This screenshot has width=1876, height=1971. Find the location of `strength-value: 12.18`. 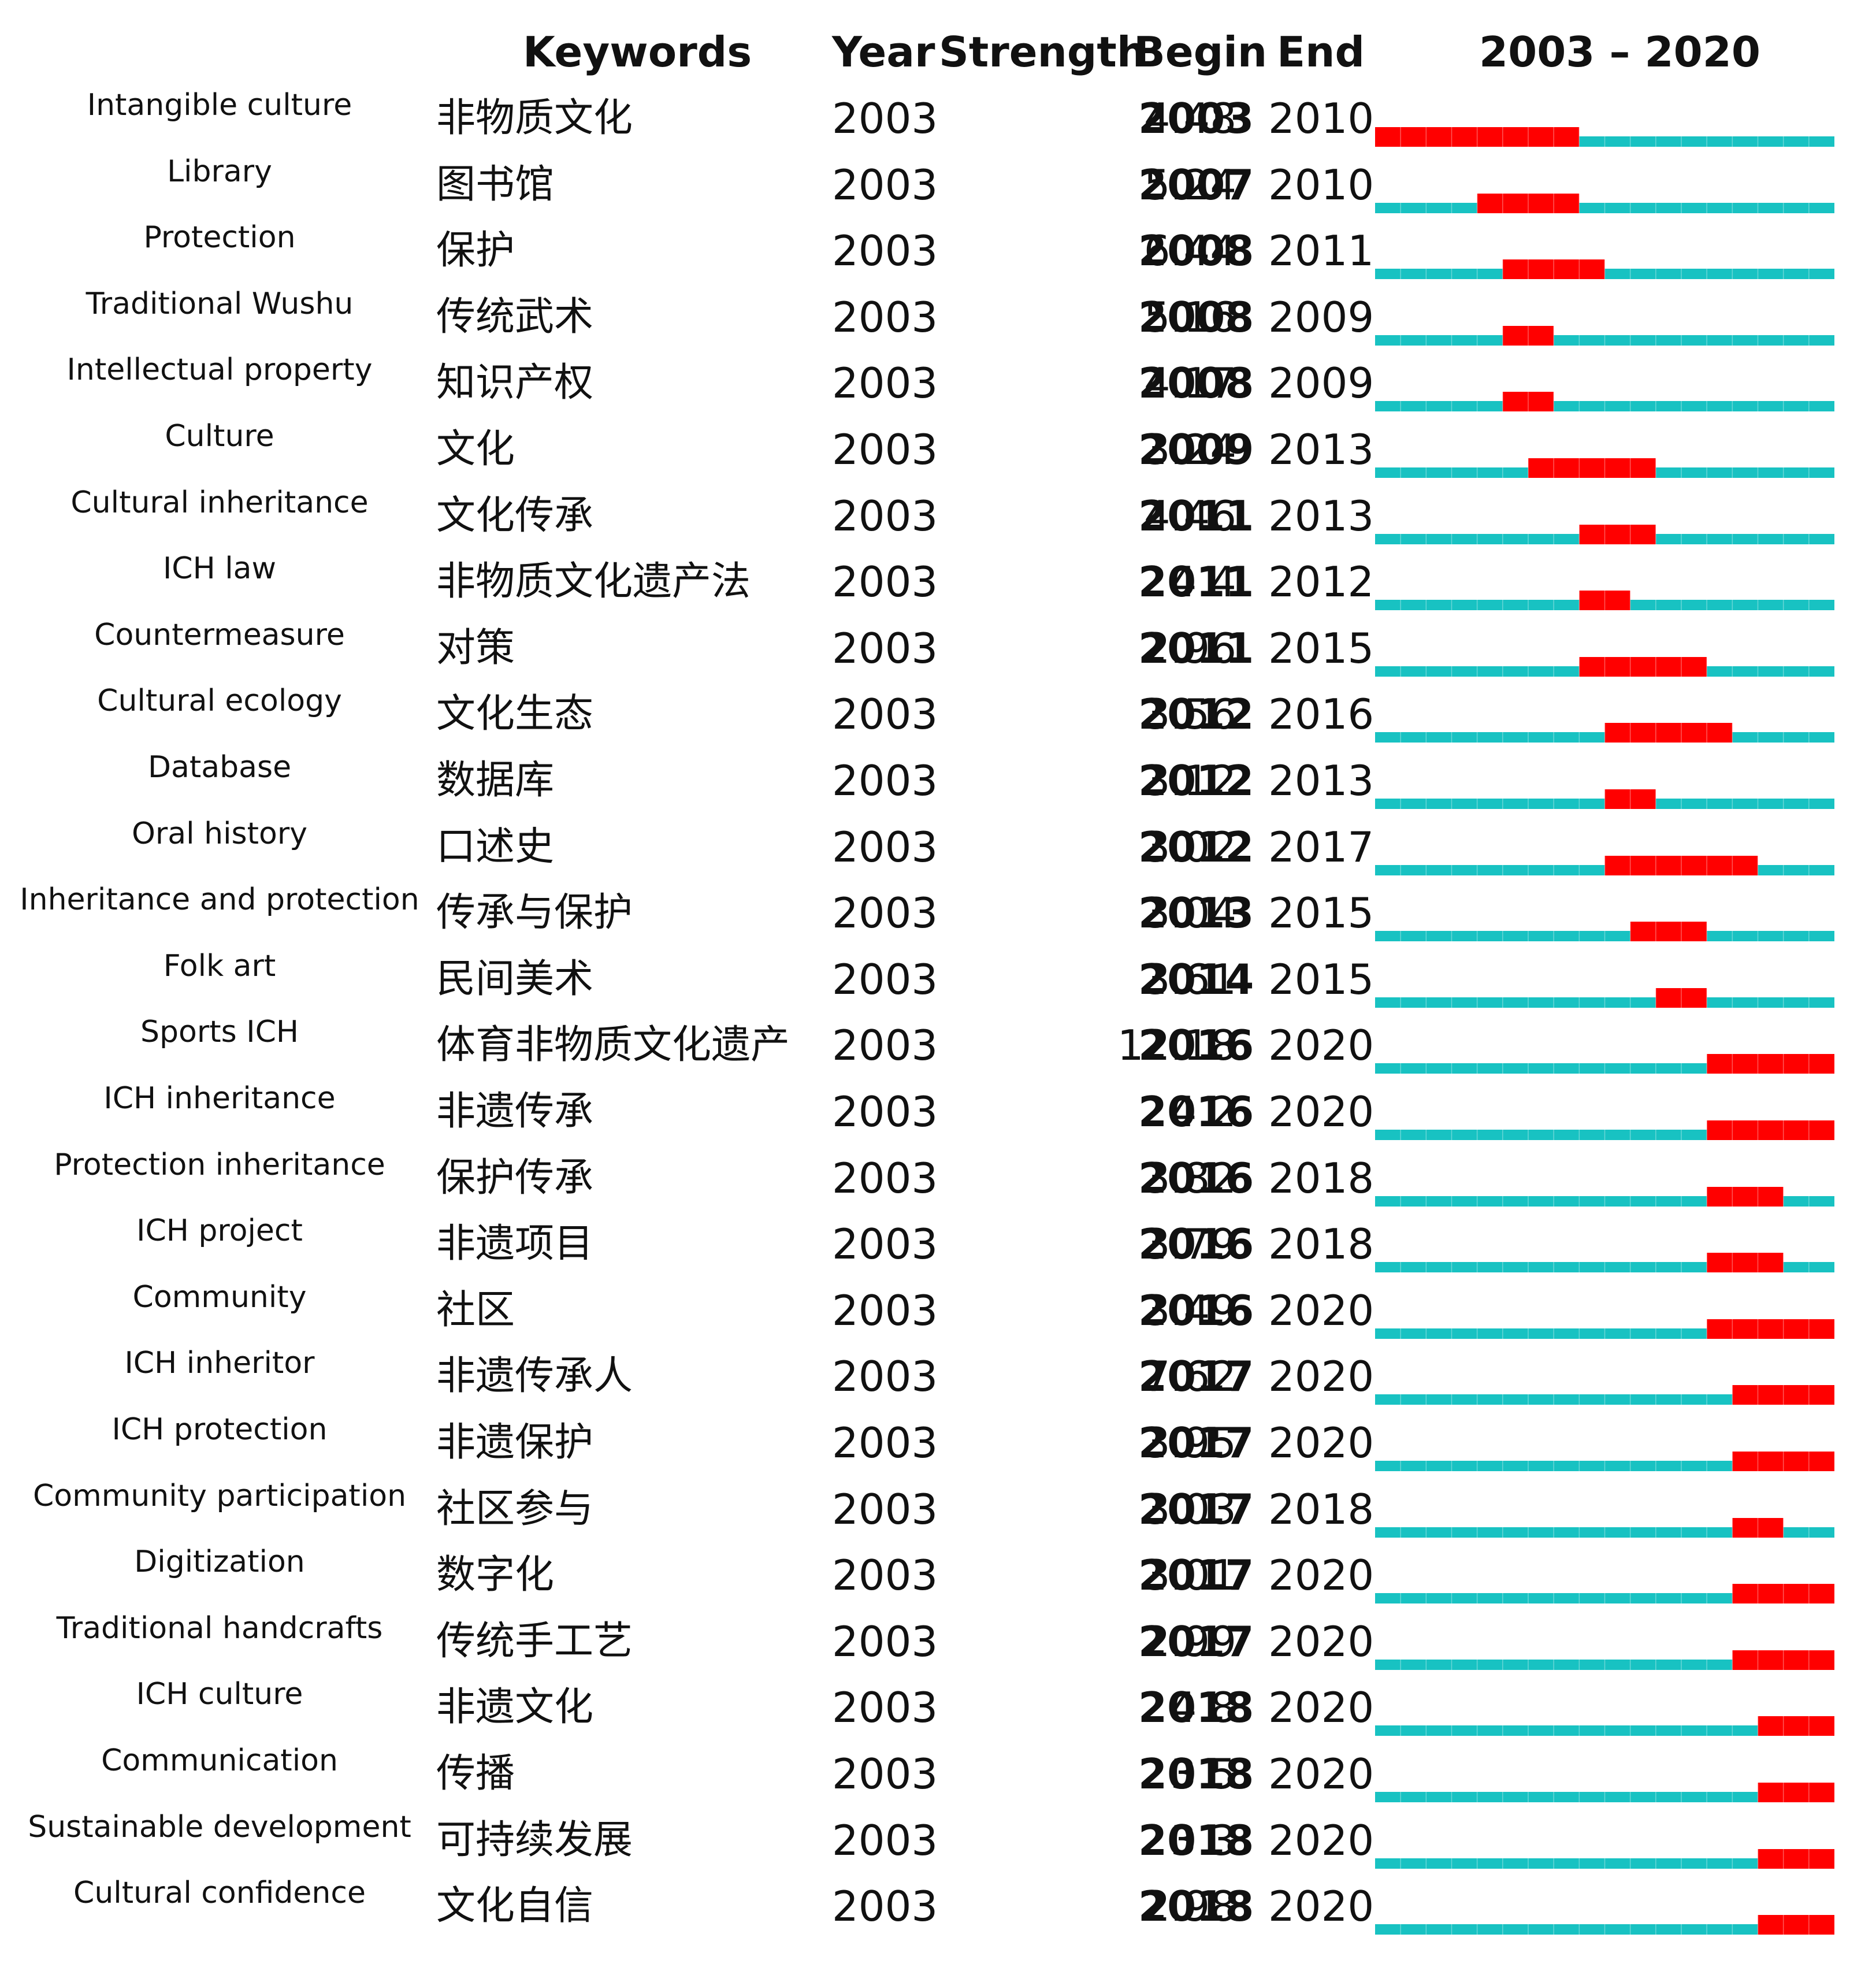

strength-value: 12.18 is located at coordinates (1176, 1045).